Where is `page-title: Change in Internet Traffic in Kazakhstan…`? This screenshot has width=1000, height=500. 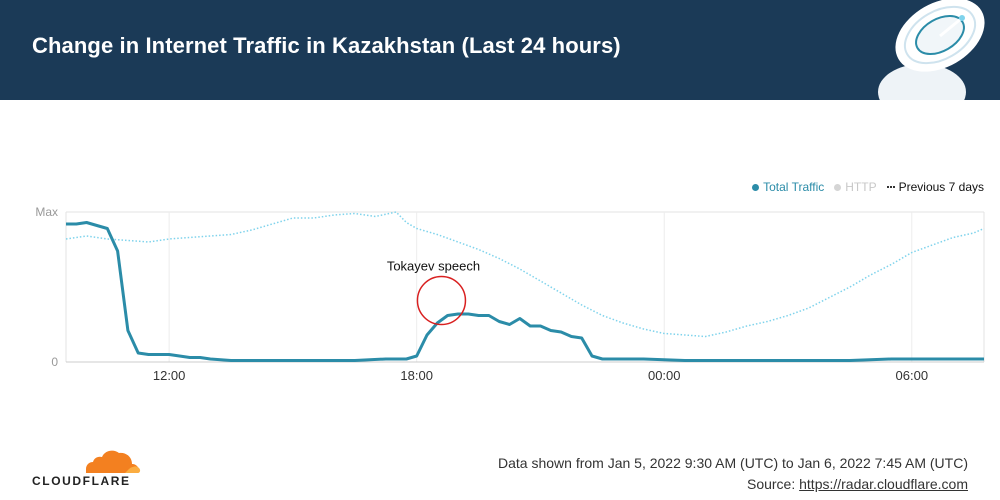 page-title: Change in Internet Traffic in Kazakhstan… is located at coordinates (326, 45).